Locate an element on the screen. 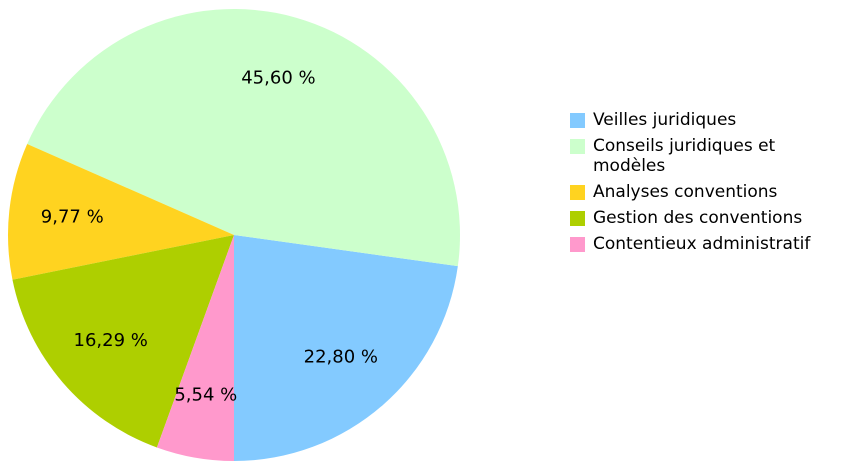 This screenshot has width=866, height=461. slice-label: 16,29 % is located at coordinates (111, 340).